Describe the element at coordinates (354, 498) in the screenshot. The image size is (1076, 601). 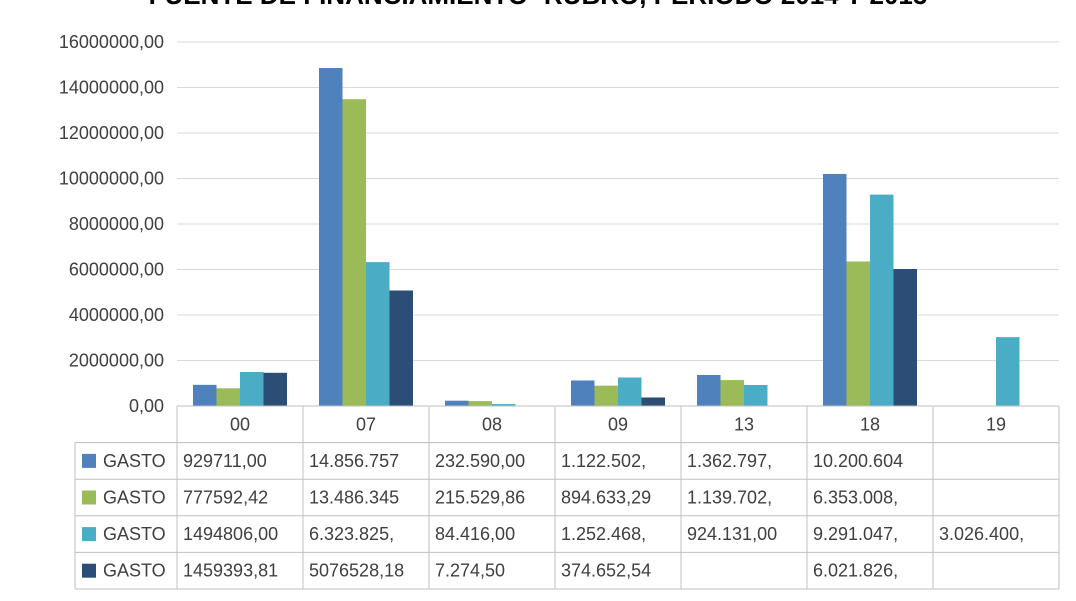
I see `data-table-cell: 13.486.345` at that location.